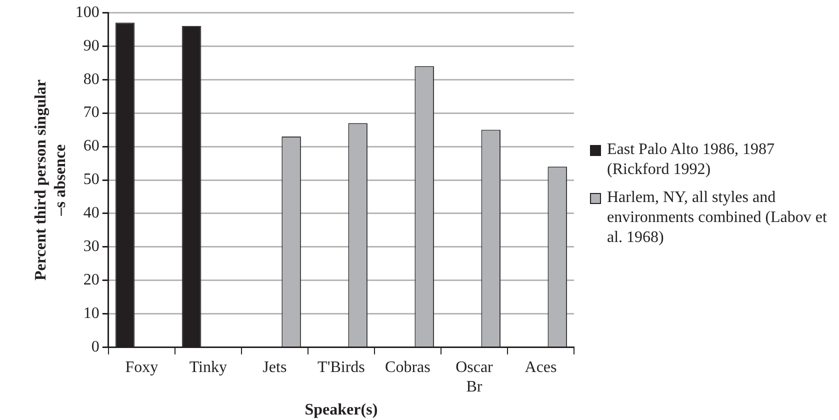  I want to click on y-tick-label: 0, so click(95, 347).